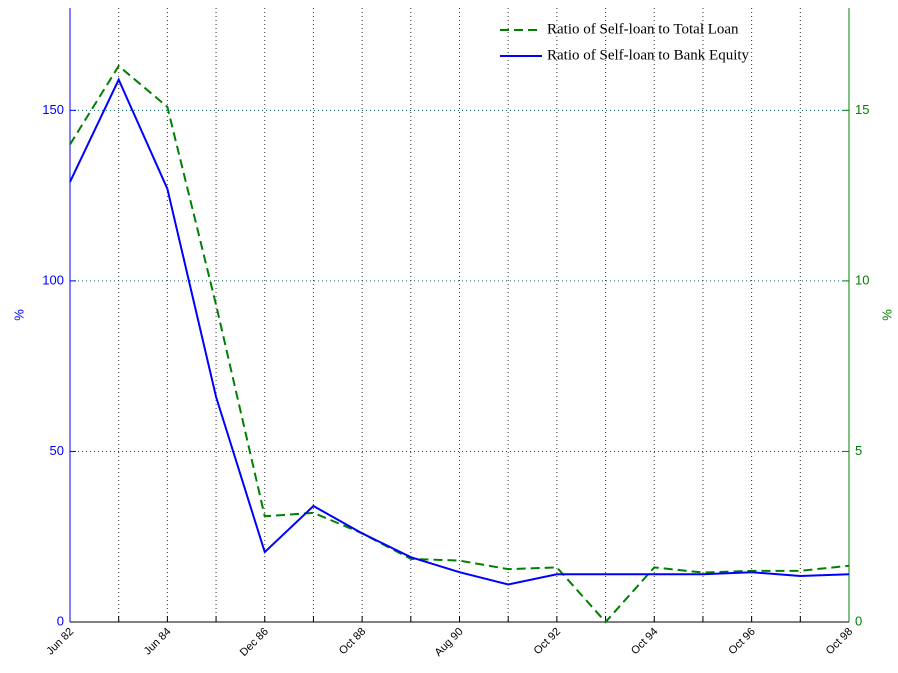  I want to click on legend-label: Ratio of Self-loan to Bank Equity, so click(648, 55).